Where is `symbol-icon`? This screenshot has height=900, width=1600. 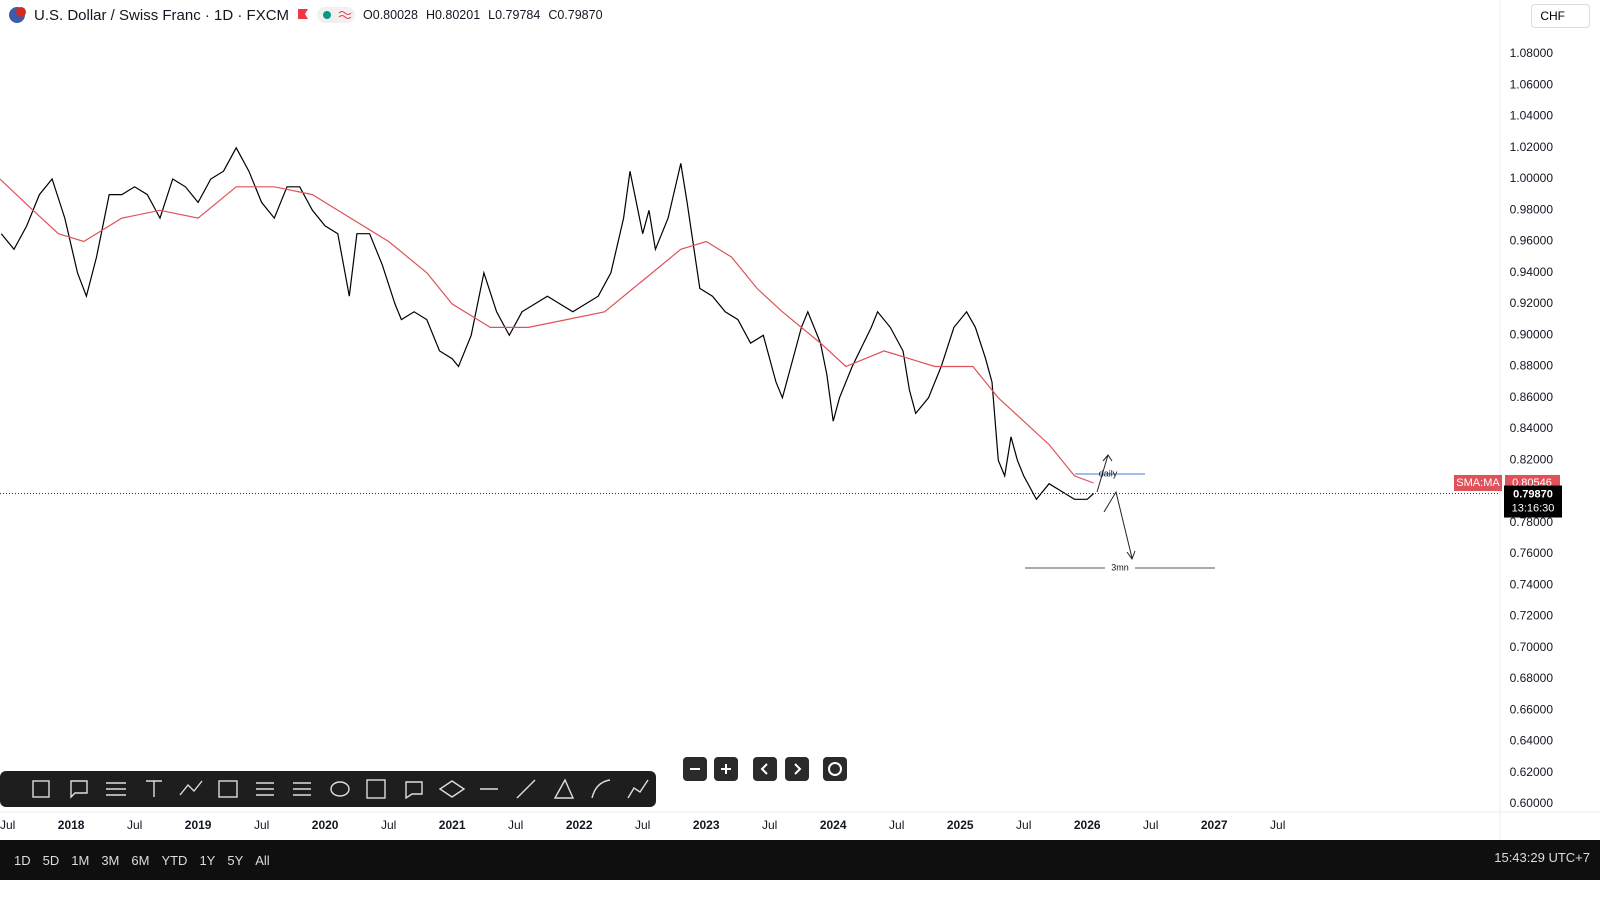
symbol-icon is located at coordinates (17, 15).